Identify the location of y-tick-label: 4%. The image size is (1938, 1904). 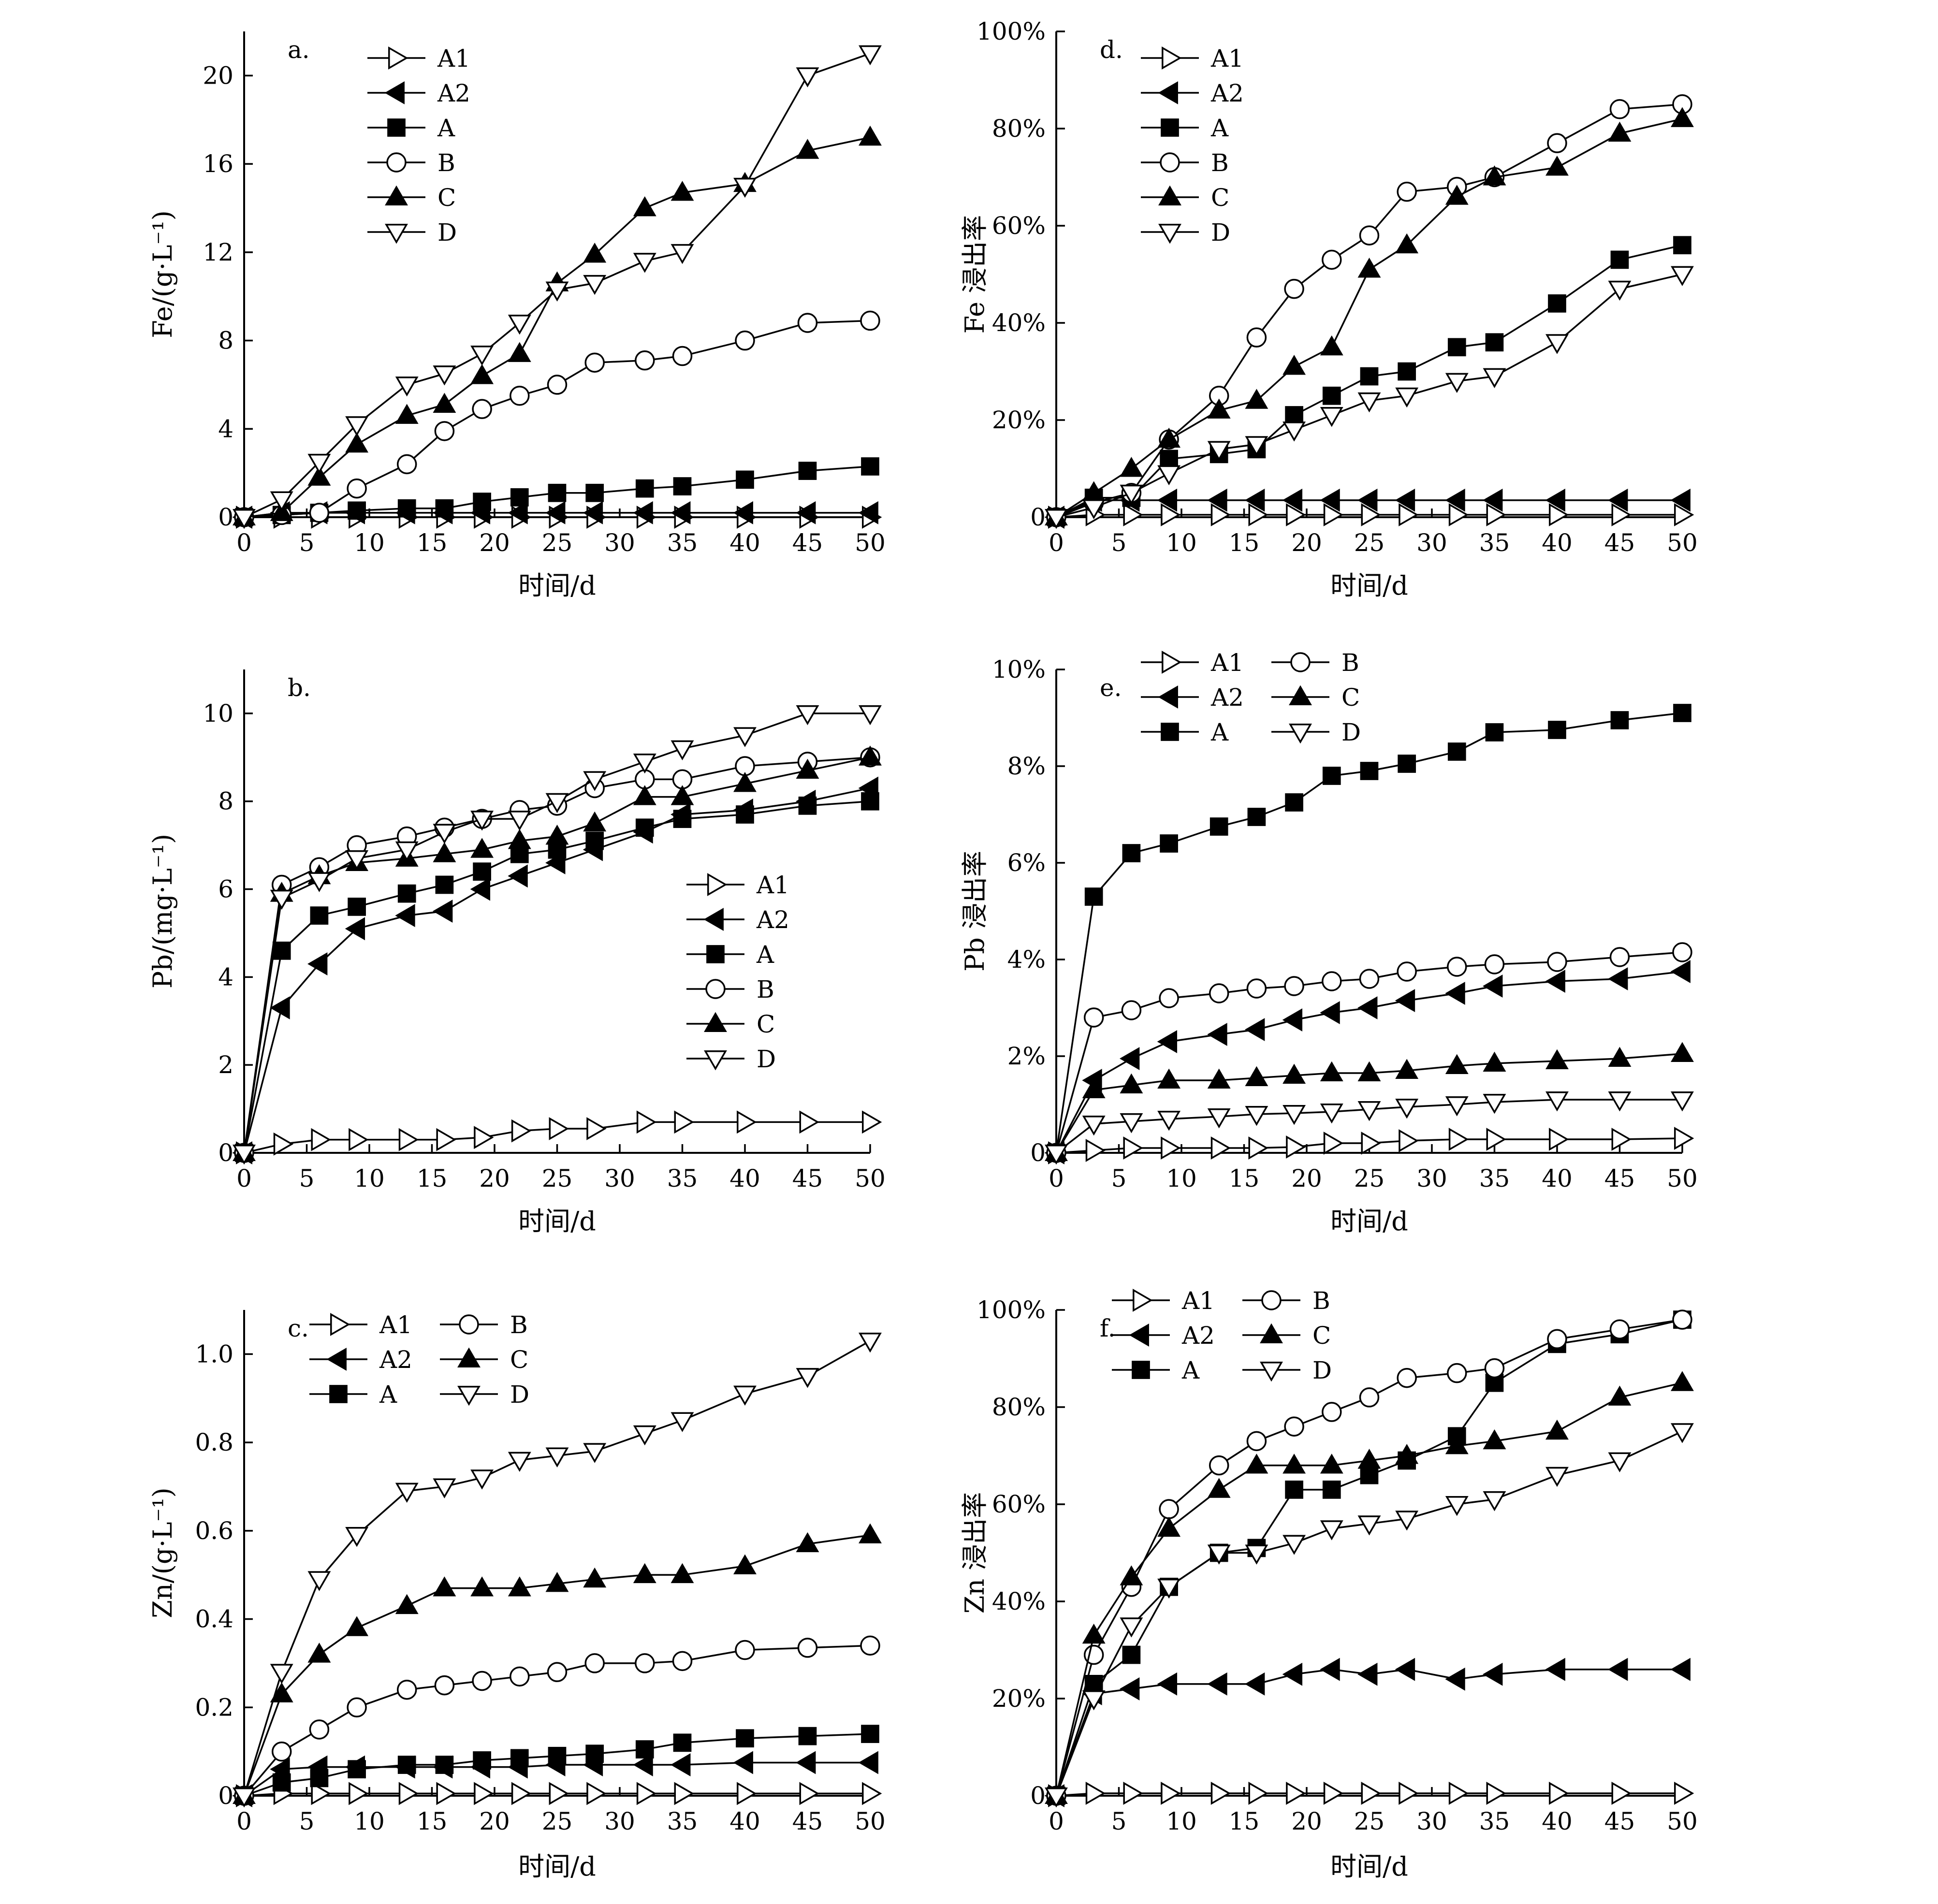
(1027, 959).